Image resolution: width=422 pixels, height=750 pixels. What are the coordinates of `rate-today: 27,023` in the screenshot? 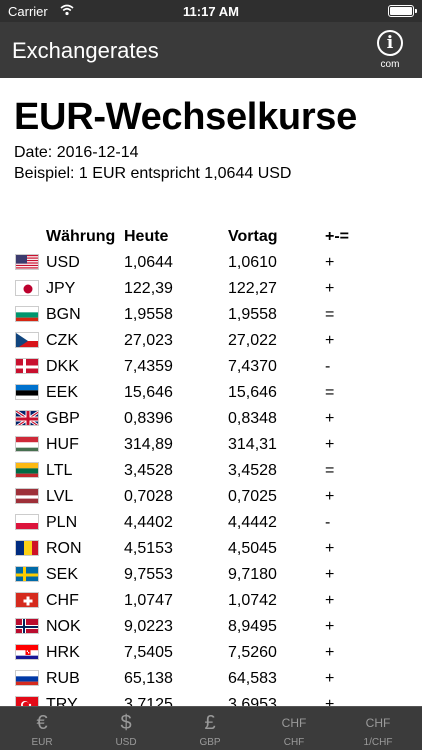 It's located at (148, 340).